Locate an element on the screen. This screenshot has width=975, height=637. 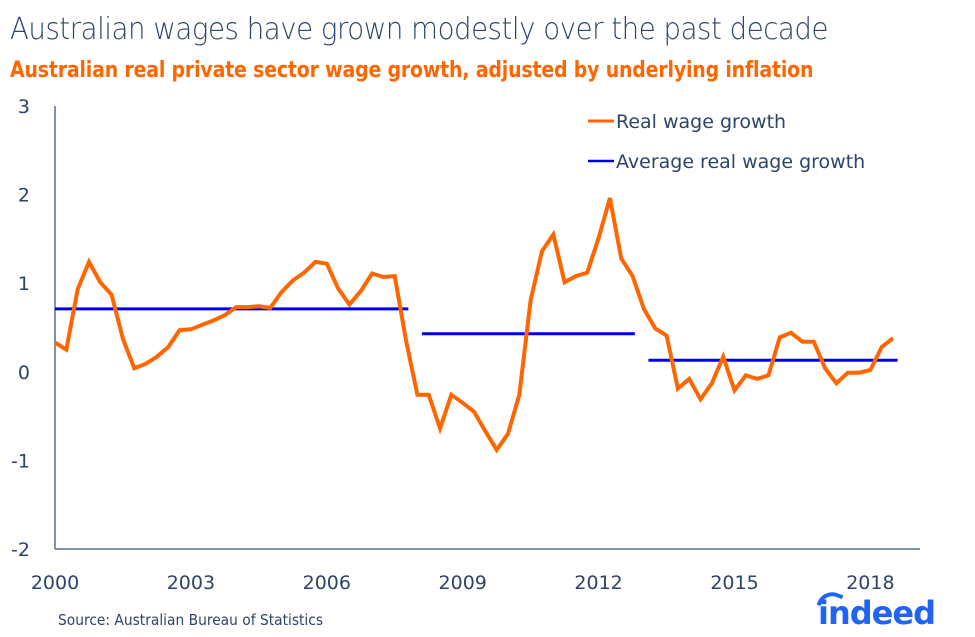
y-tick-label: 3 is located at coordinates (24, 107).